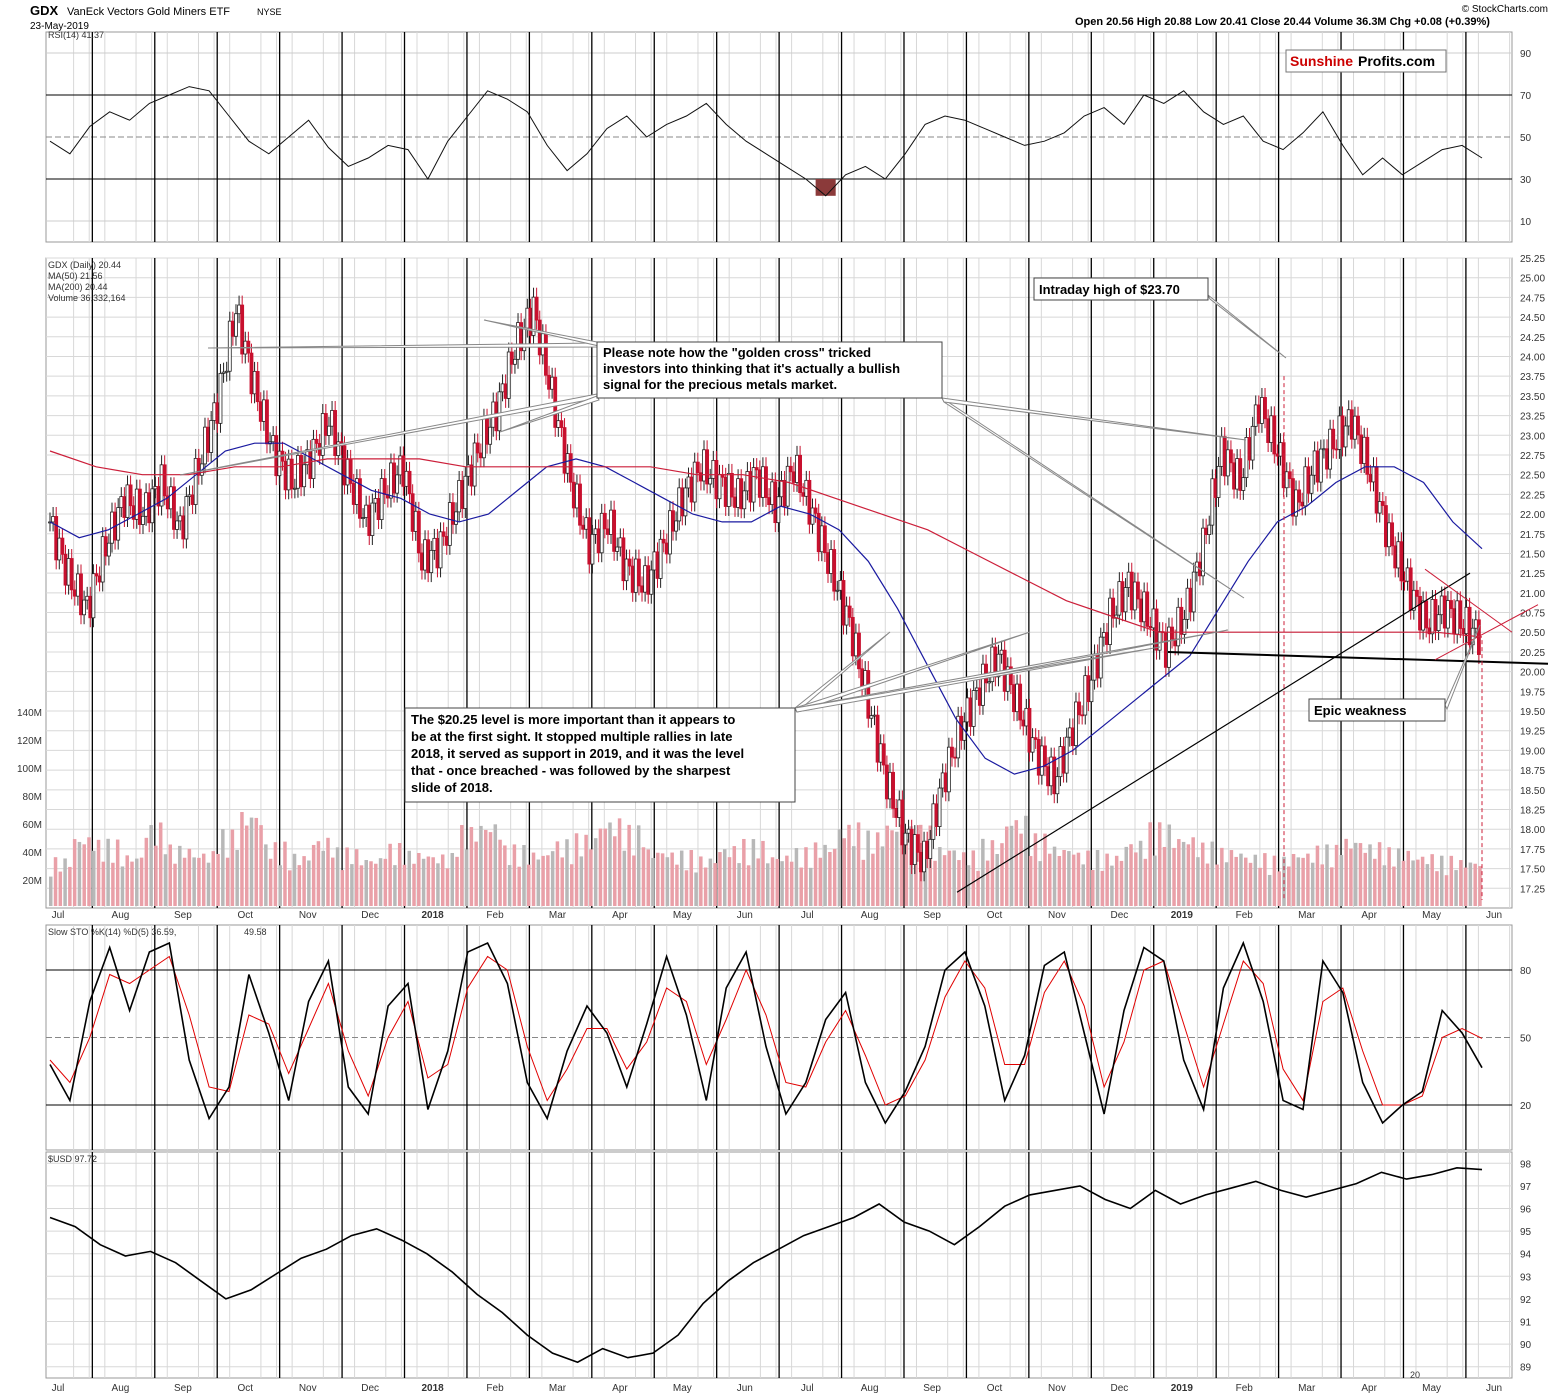 This screenshot has height=1396, width=1565. I want to click on uptrend-line, so click(1213, 732).